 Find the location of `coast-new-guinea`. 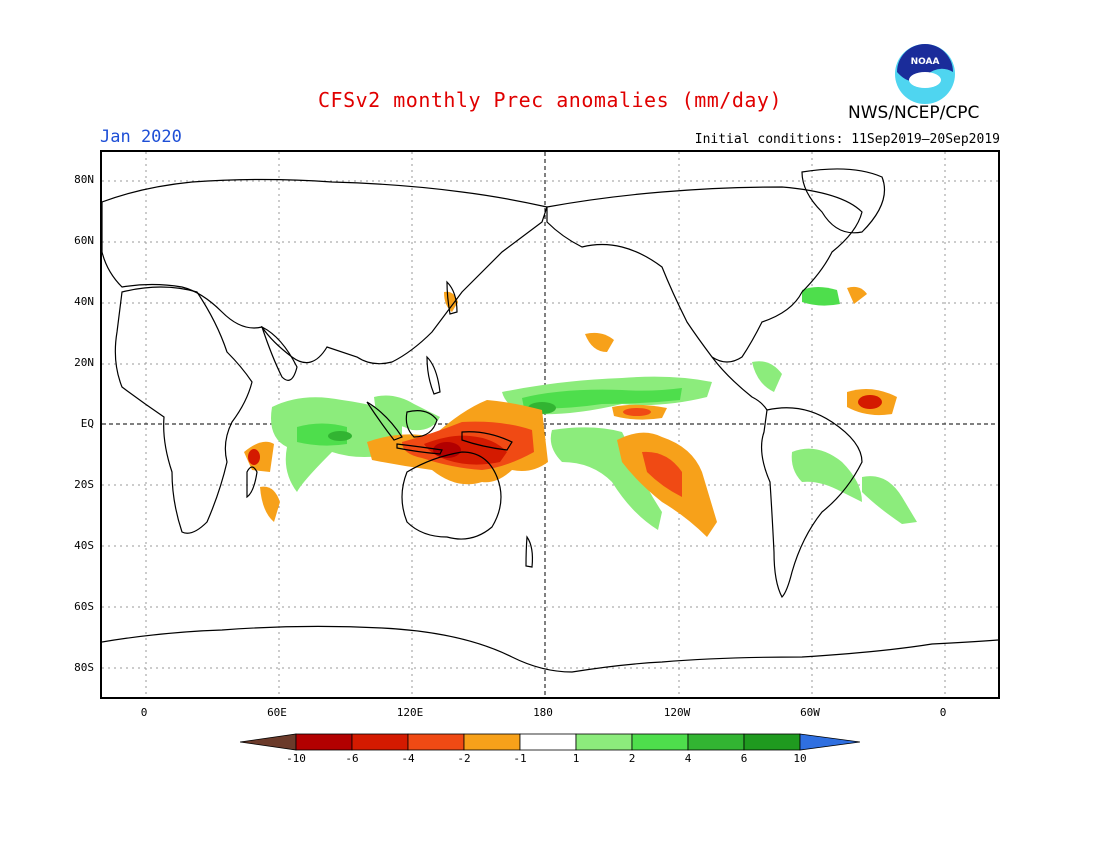

coast-new-guinea is located at coordinates (487, 441).